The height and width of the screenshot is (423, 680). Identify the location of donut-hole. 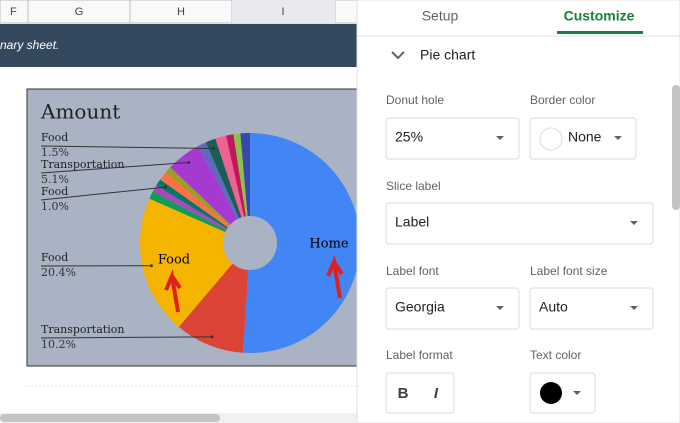
(250, 243).